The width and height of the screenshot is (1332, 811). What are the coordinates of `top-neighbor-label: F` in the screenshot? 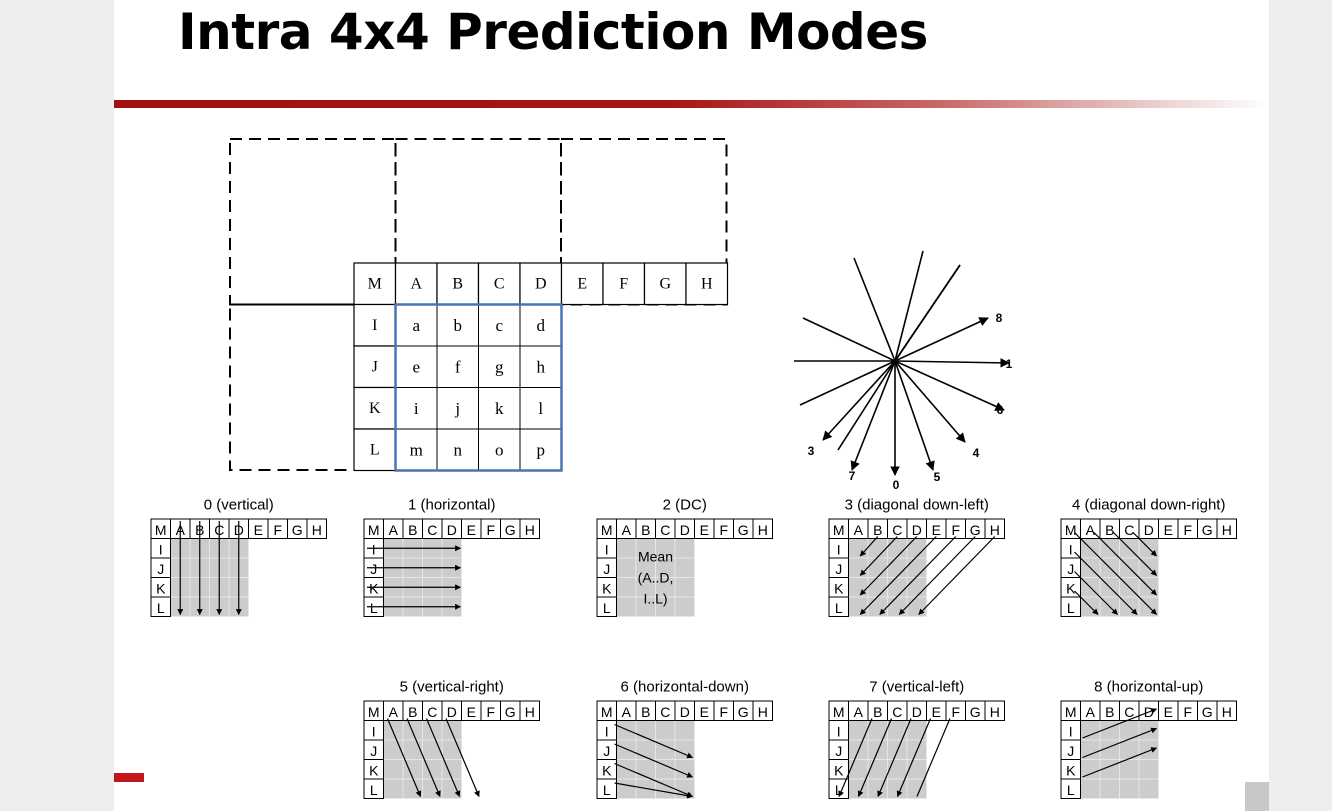 It's located at (623, 283).